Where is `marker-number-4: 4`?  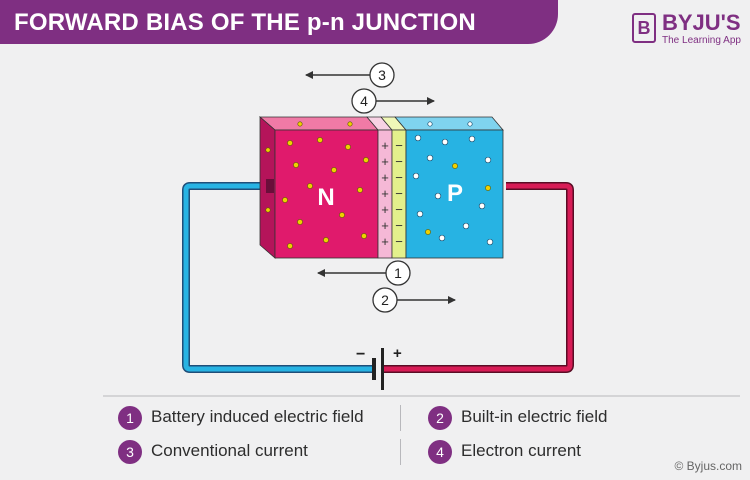
marker-number-4: 4 is located at coordinates (364, 101).